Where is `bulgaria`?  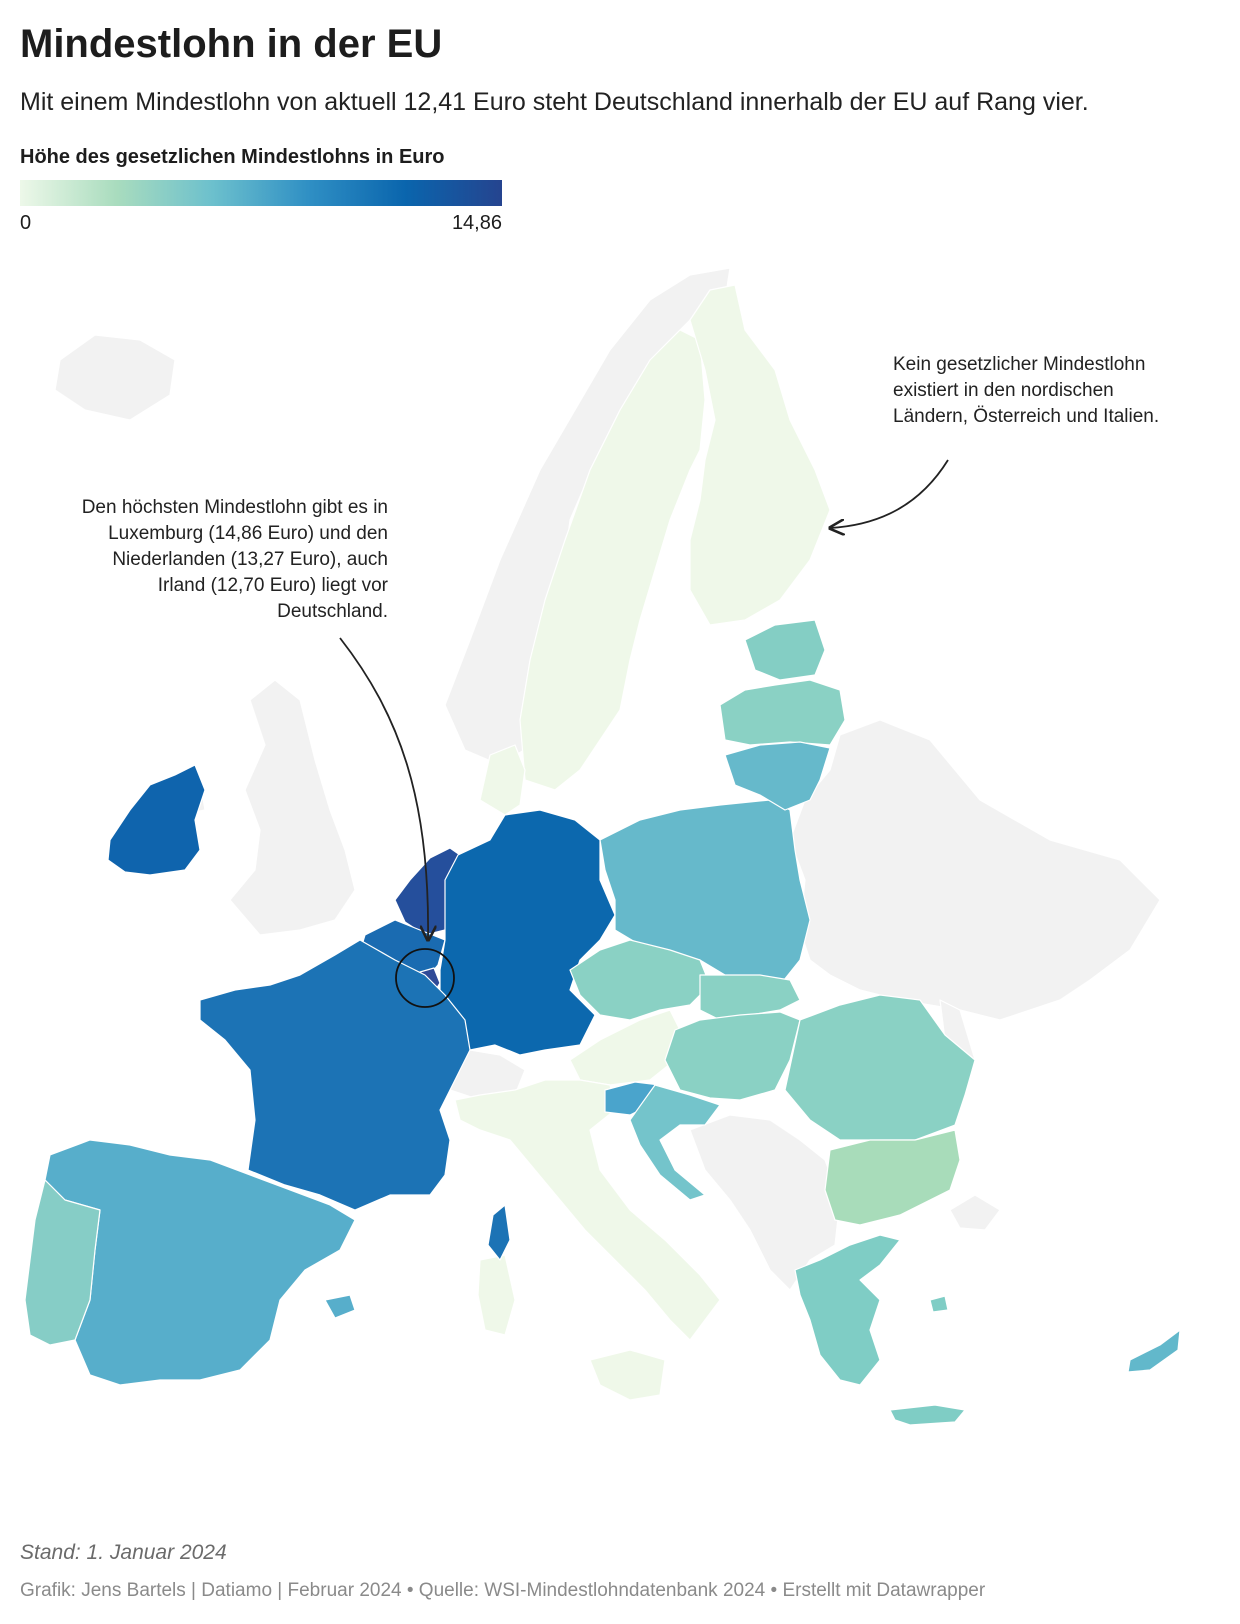 bulgaria is located at coordinates (892, 1177).